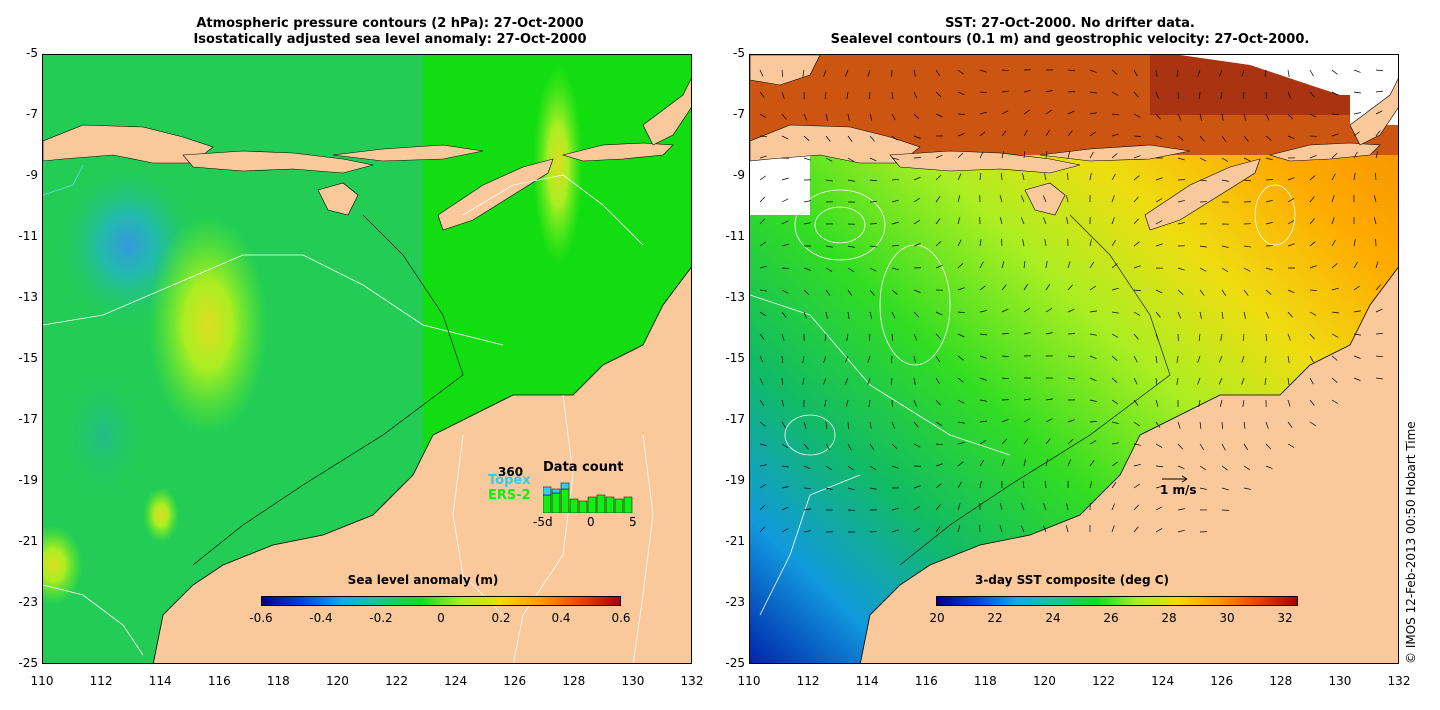 The width and height of the screenshot is (1440, 710). I want to click on left-cb-tick: 0.2, so click(501, 618).